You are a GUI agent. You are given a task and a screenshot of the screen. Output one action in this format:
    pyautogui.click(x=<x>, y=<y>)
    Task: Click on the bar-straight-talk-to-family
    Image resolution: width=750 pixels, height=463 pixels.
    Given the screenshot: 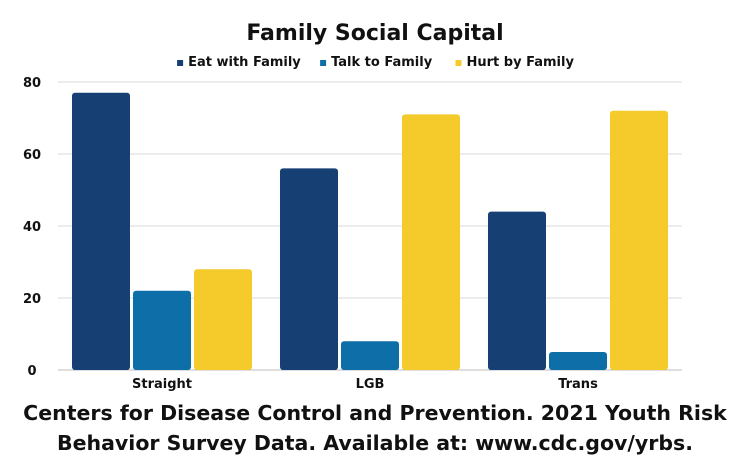 What is the action you would take?
    pyautogui.click(x=162, y=330)
    